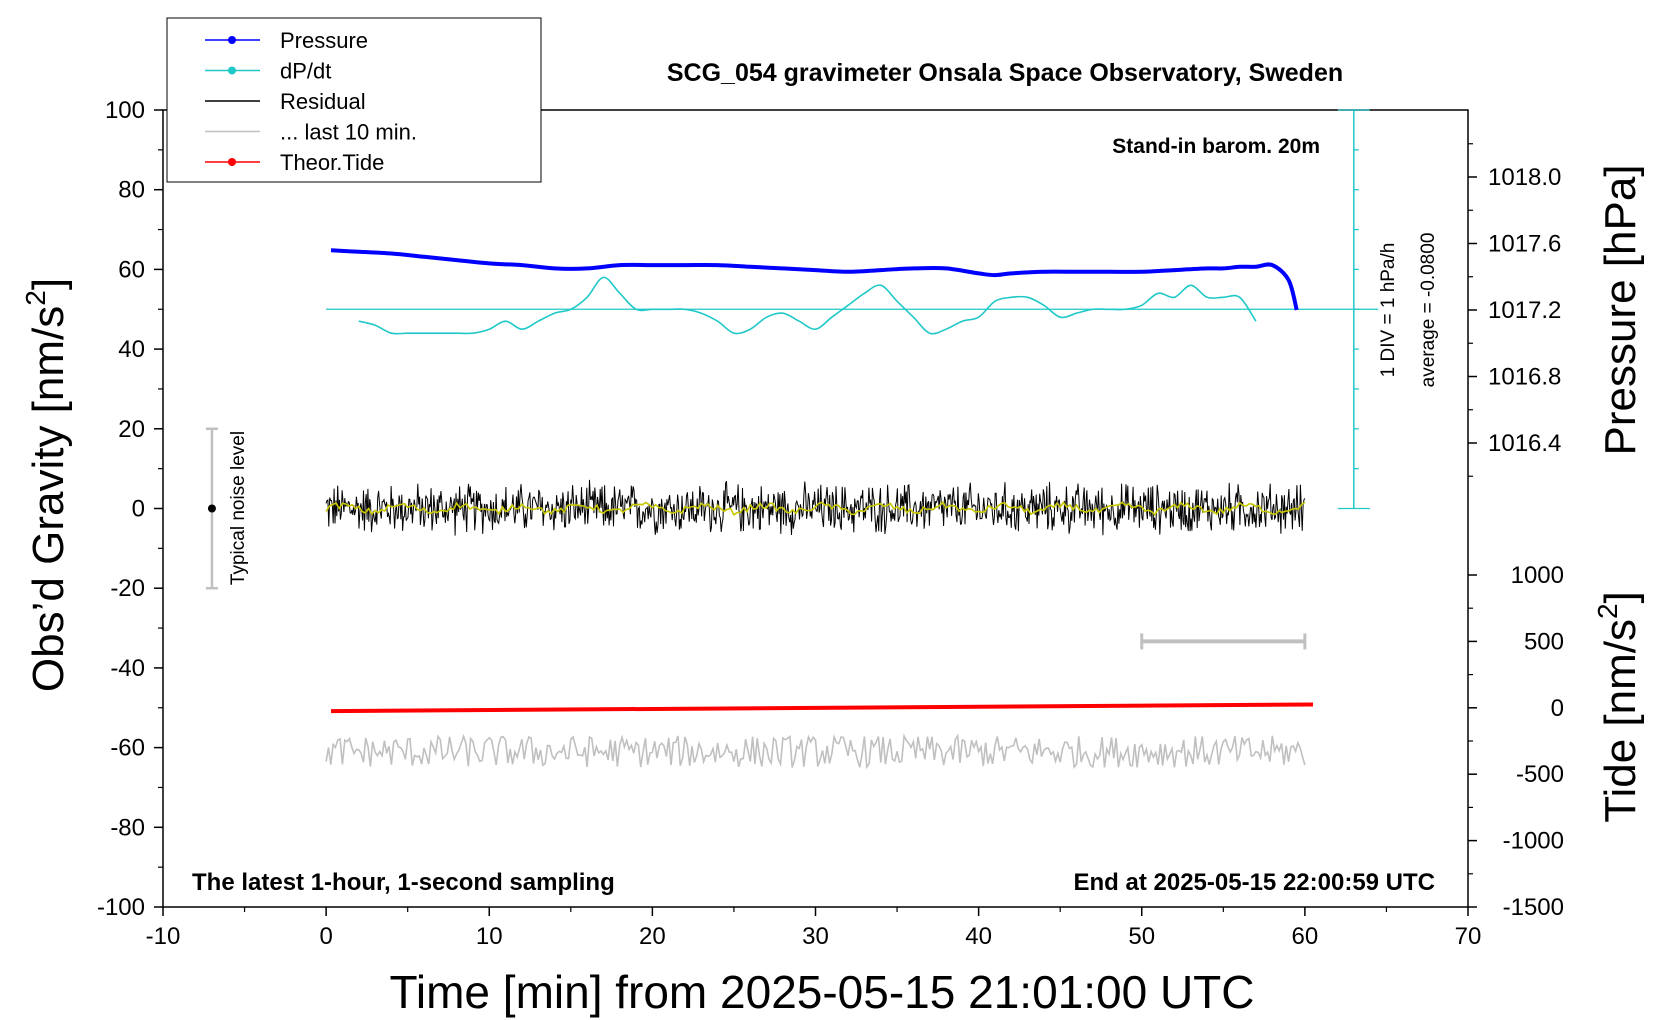 The height and width of the screenshot is (1020, 1660). I want to click on y-left-tick-label: -80, so click(127, 827).